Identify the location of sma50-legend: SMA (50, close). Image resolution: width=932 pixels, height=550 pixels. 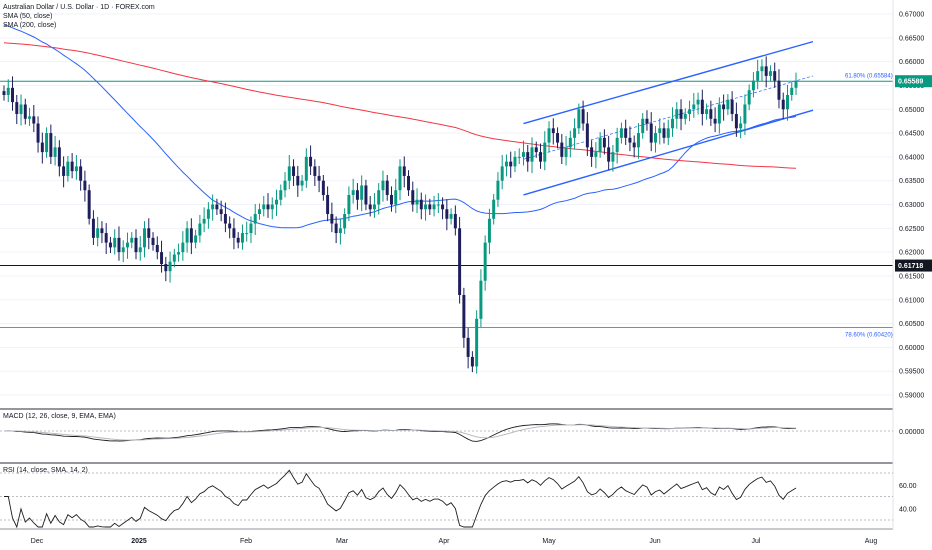
(28, 16).